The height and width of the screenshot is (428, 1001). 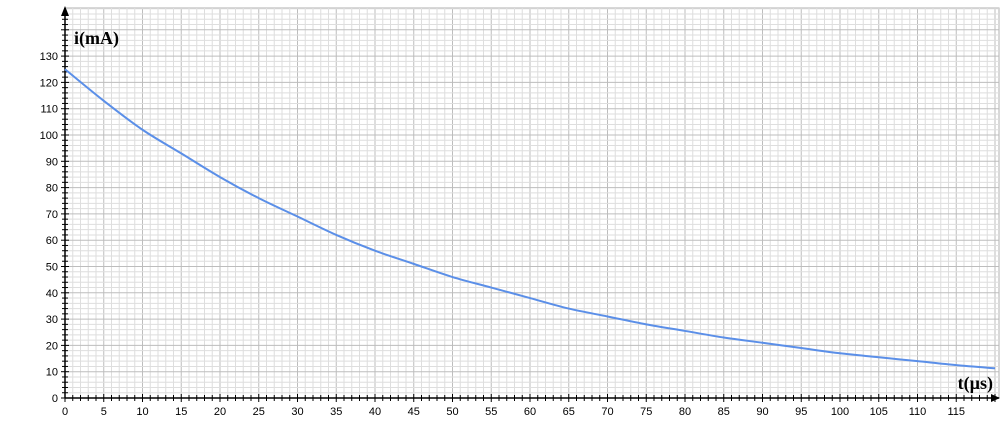 What do you see at coordinates (52, 241) in the screenshot?
I see `y-tick-label: 60` at bounding box center [52, 241].